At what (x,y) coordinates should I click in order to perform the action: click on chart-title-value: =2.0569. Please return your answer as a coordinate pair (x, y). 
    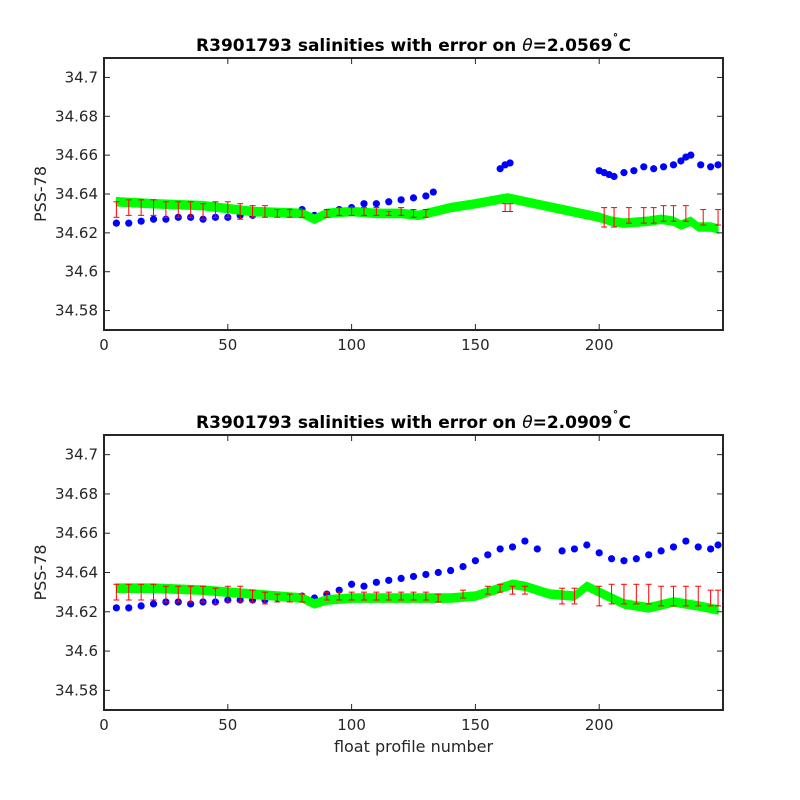
    Looking at the image, I should click on (573, 46).